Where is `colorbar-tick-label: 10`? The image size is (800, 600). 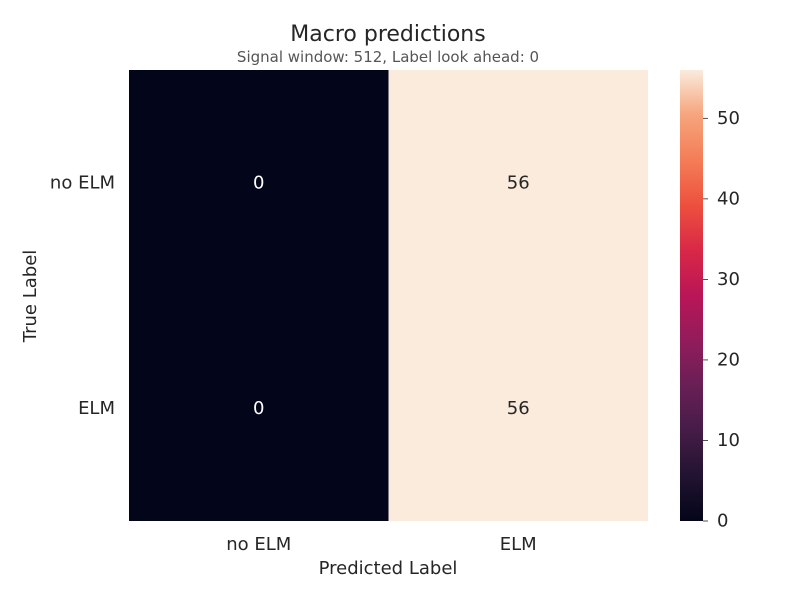
colorbar-tick-label: 10 is located at coordinates (728, 440).